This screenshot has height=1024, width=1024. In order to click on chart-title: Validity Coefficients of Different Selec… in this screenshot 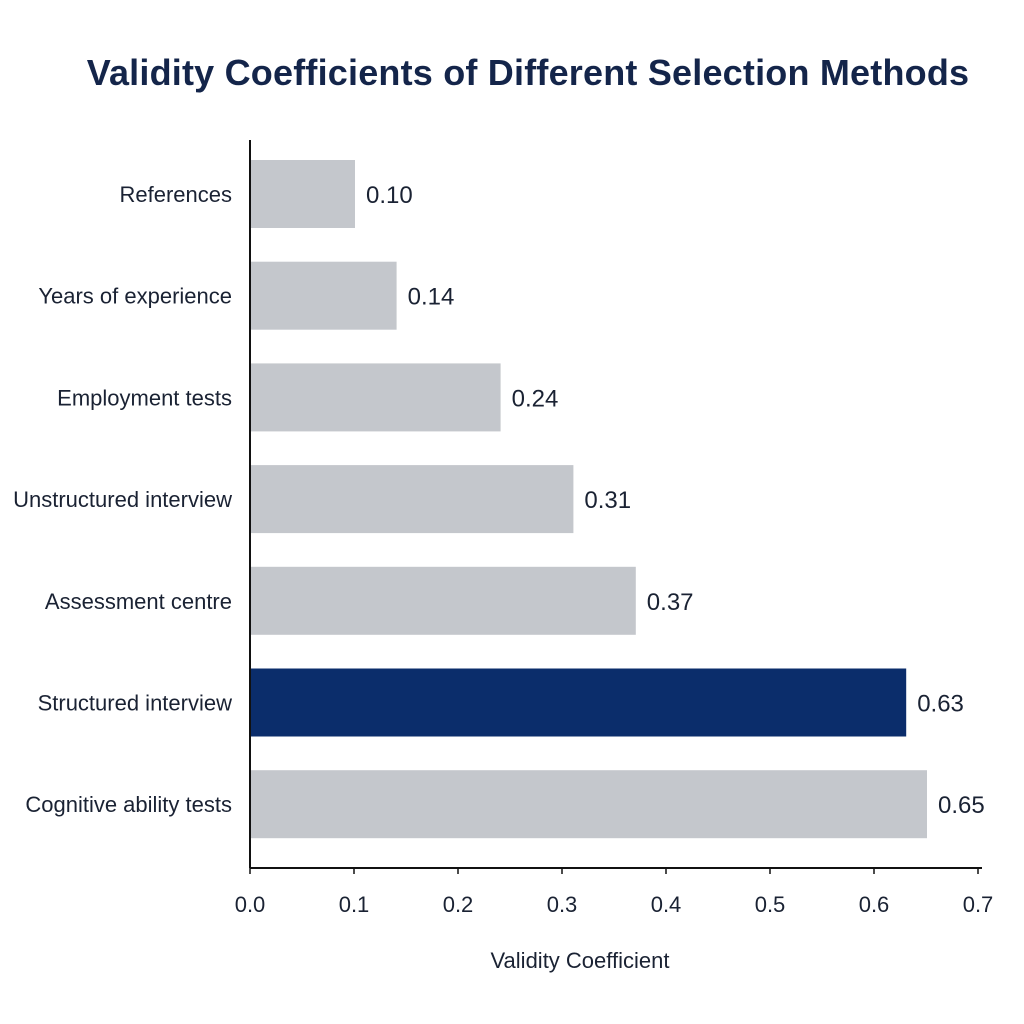, I will do `click(528, 72)`.